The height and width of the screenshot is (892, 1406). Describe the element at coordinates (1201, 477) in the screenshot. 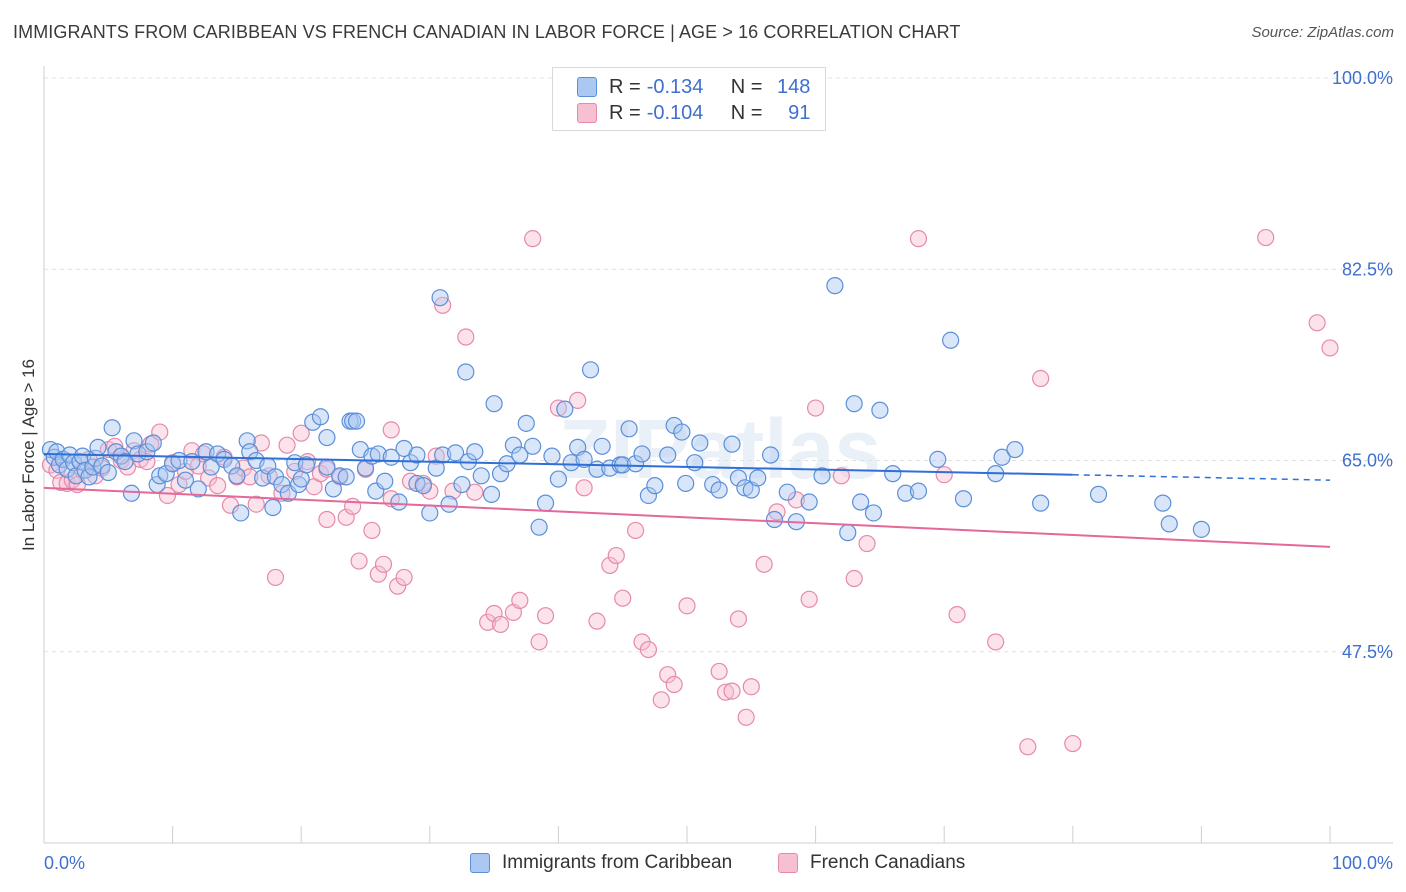

I see `trend-line-caribbean-extension` at that location.